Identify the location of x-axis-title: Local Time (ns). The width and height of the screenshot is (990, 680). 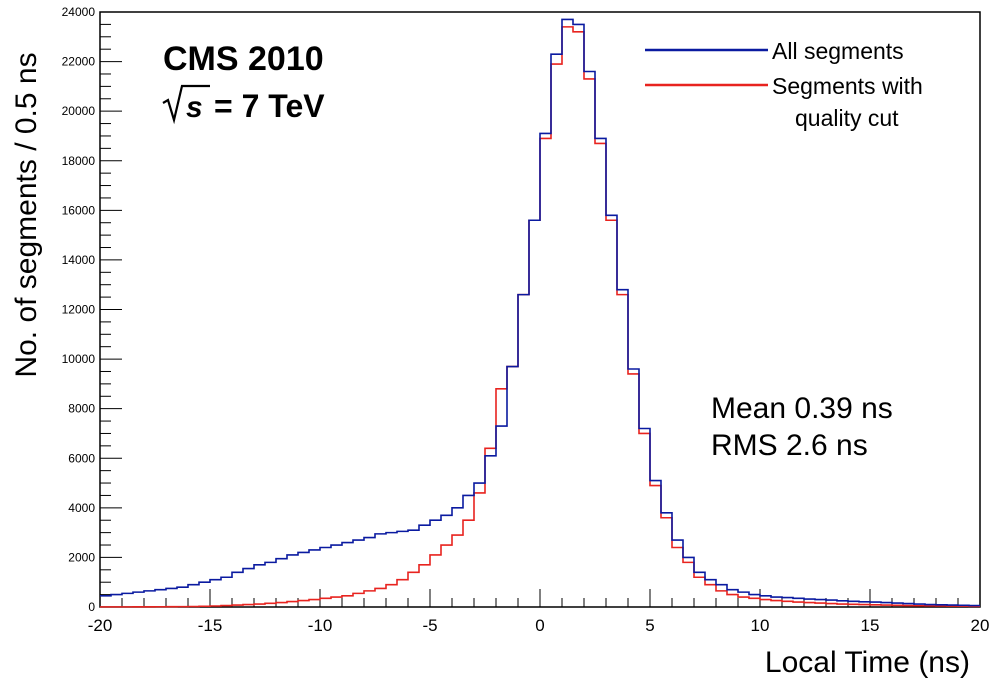
(867, 662).